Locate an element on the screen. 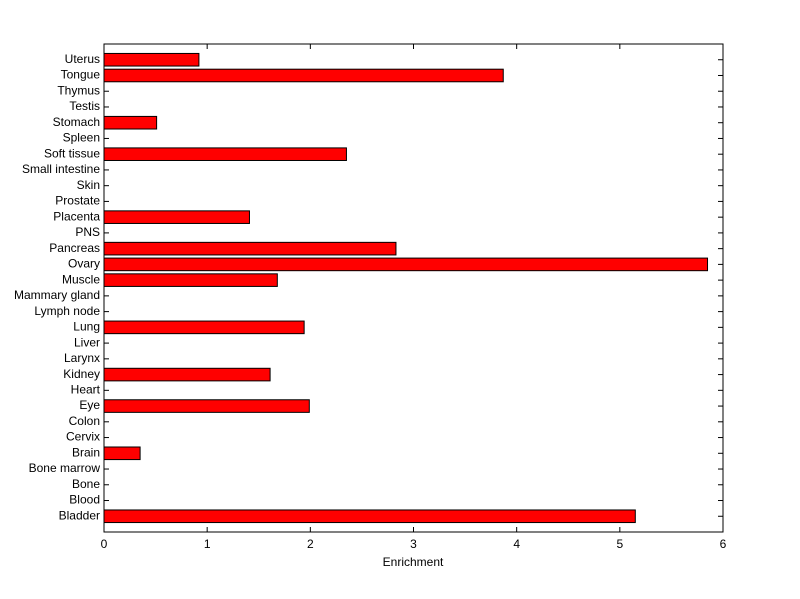 This screenshot has height=599, width=800. y-tick-label: Bone is located at coordinates (86, 484).